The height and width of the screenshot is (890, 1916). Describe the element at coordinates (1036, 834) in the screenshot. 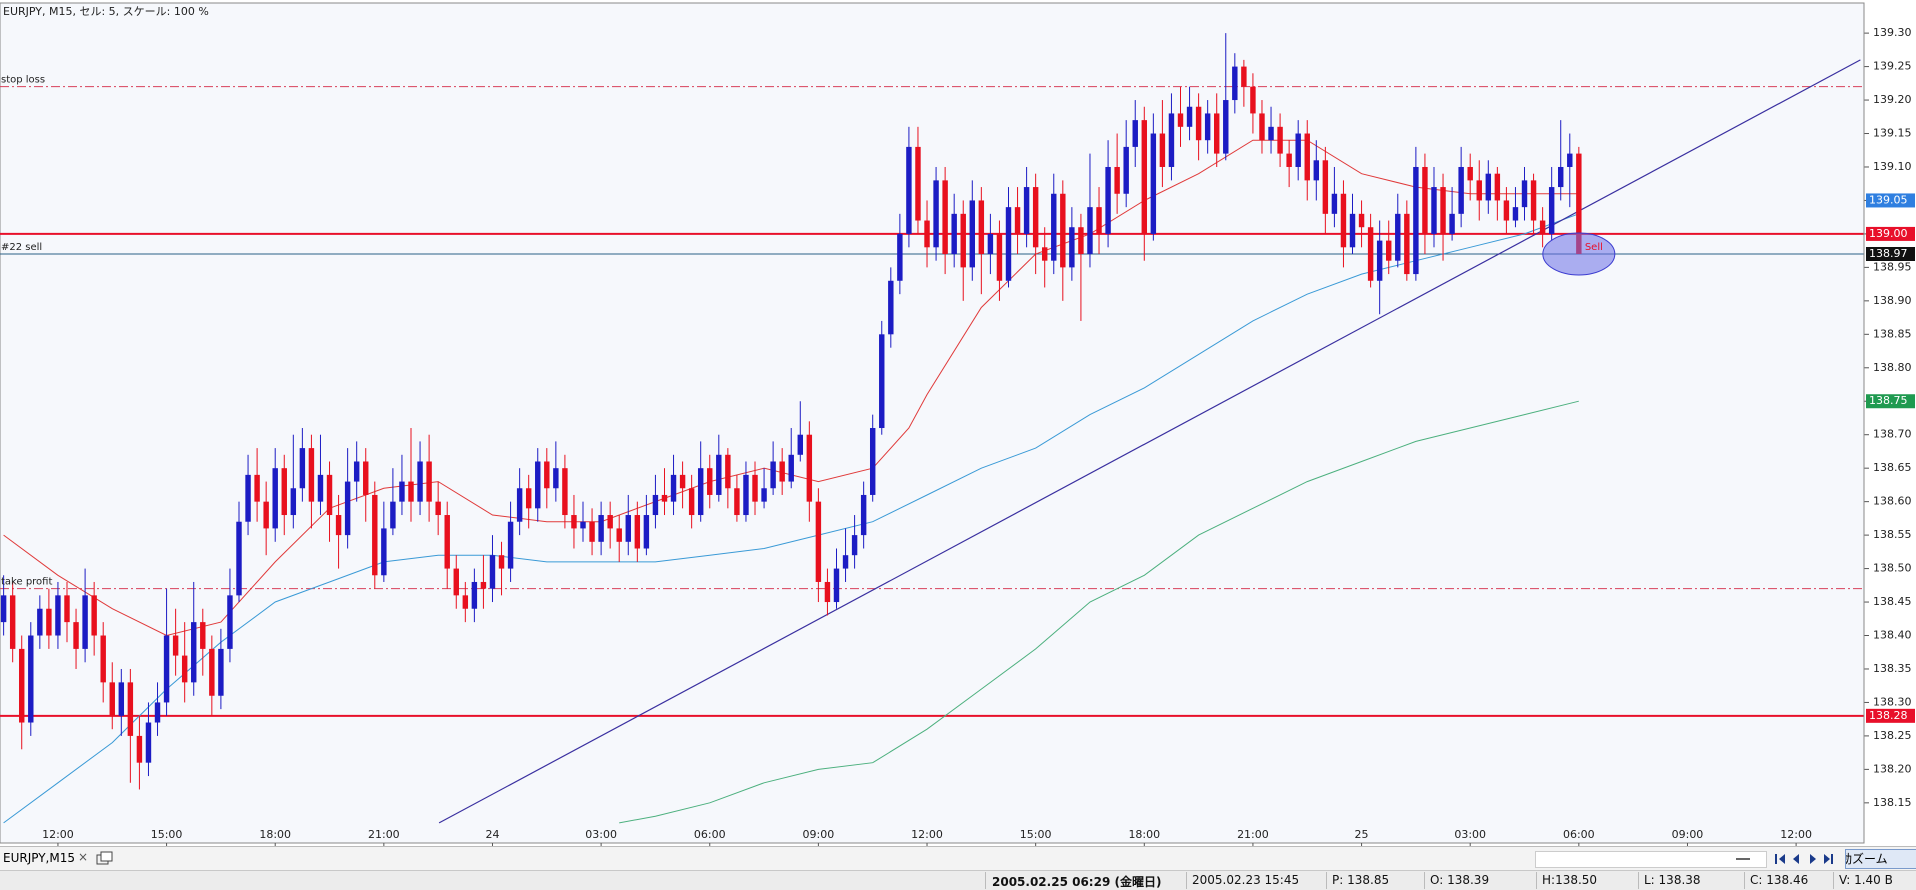

I see `x-tick-label: 15:00` at that location.